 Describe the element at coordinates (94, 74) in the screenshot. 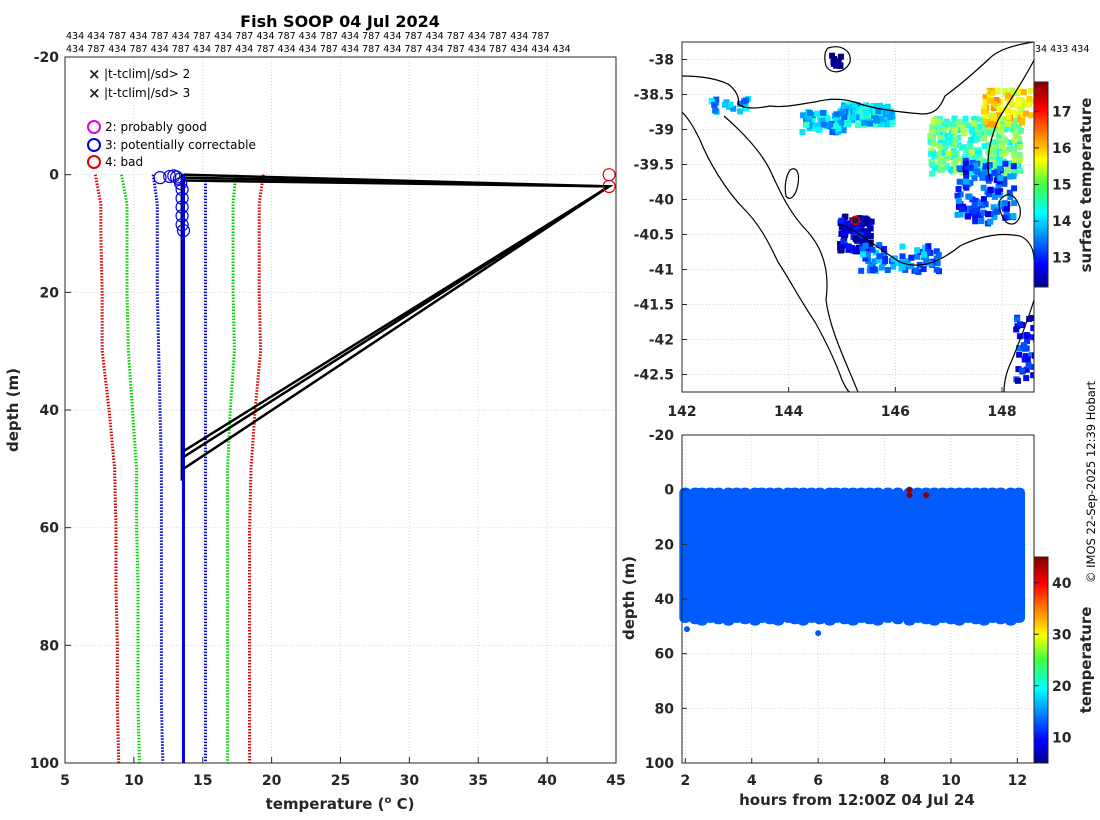

I see `legend-marker-x-green: ×` at that location.